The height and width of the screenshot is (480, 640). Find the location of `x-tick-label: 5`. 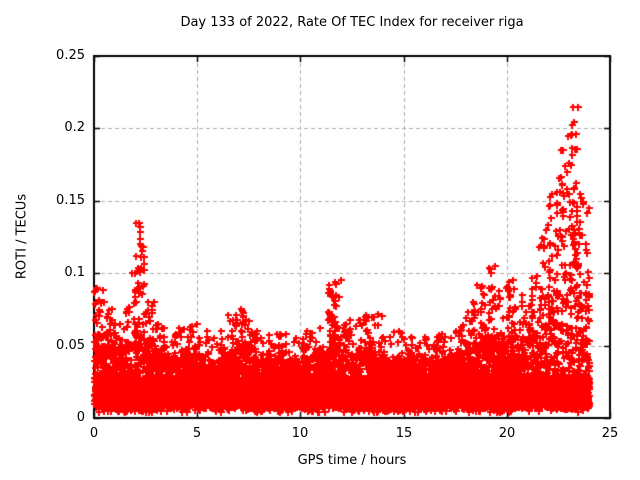

x-tick-label: 5 is located at coordinates (197, 433).